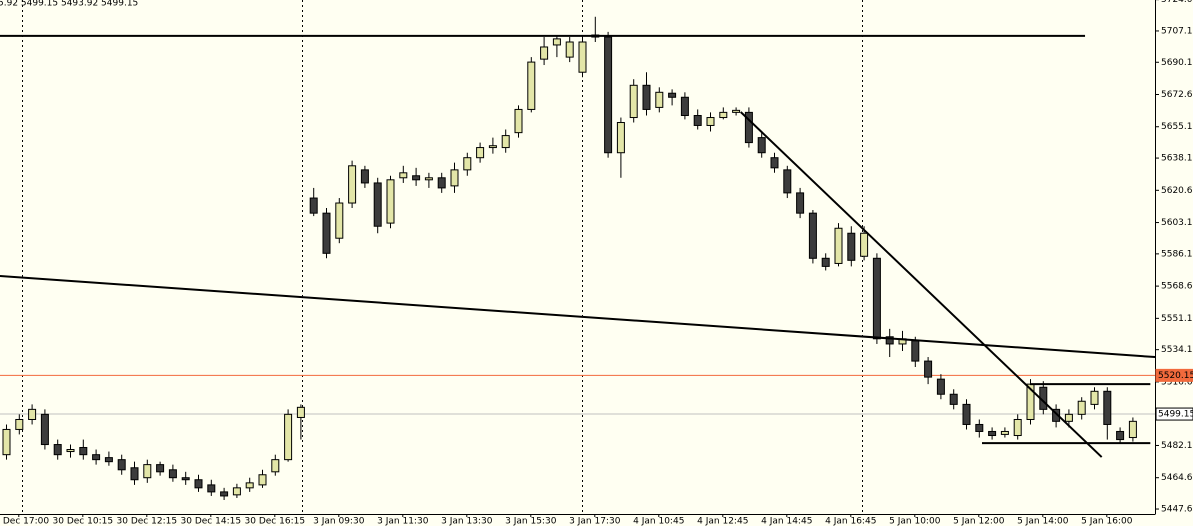  I want to click on y-tick-label: 5690.10, so click(1177, 63).